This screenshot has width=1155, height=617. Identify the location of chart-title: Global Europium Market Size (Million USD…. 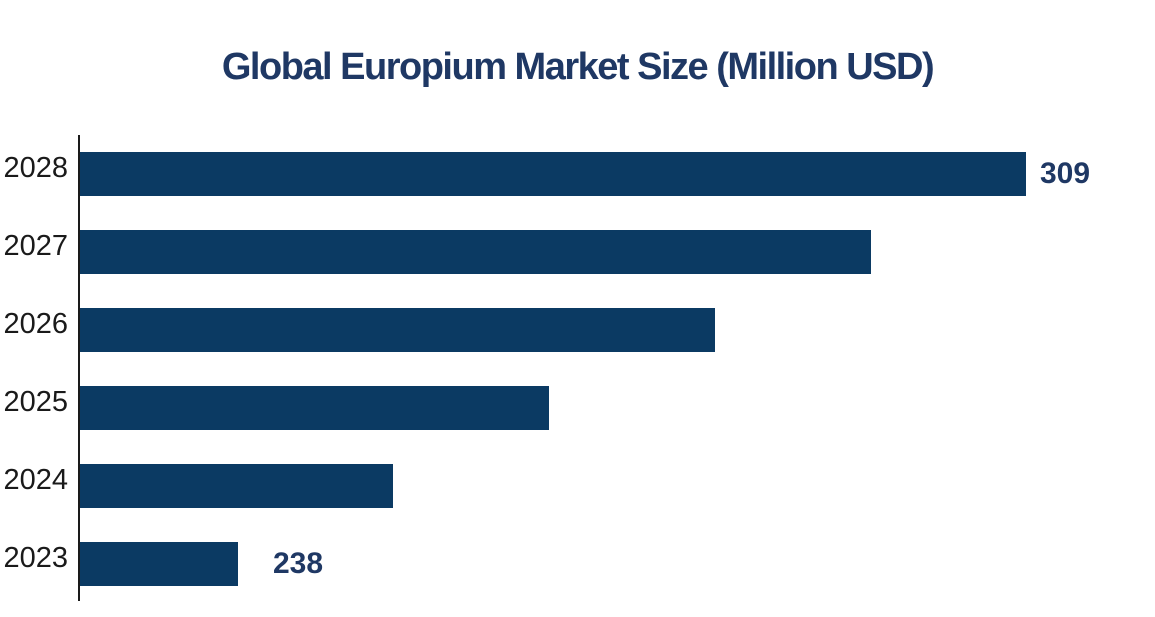
(578, 67).